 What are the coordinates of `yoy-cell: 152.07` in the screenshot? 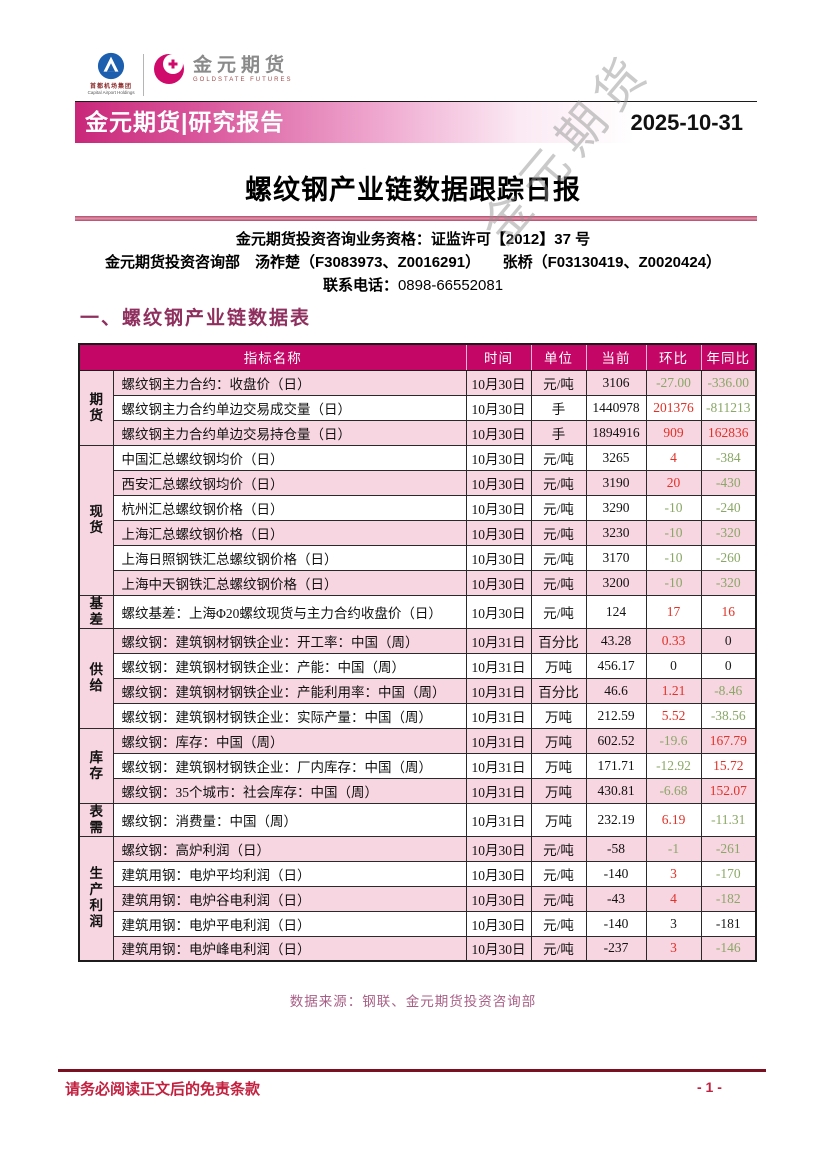 It's located at (728, 790).